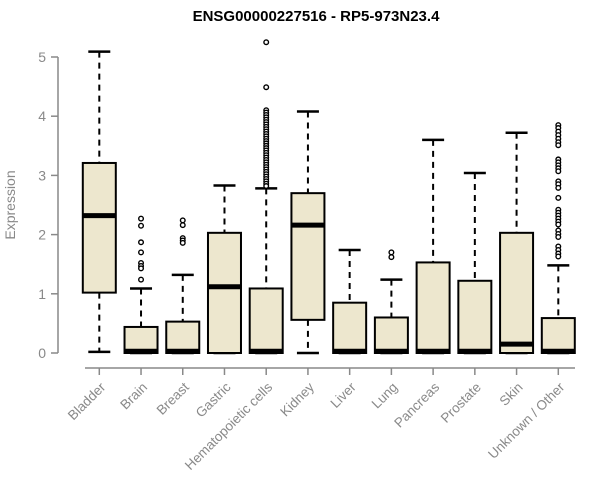  Describe the element at coordinates (42, 175) in the screenshot. I see `y-tick-label: 3` at that location.